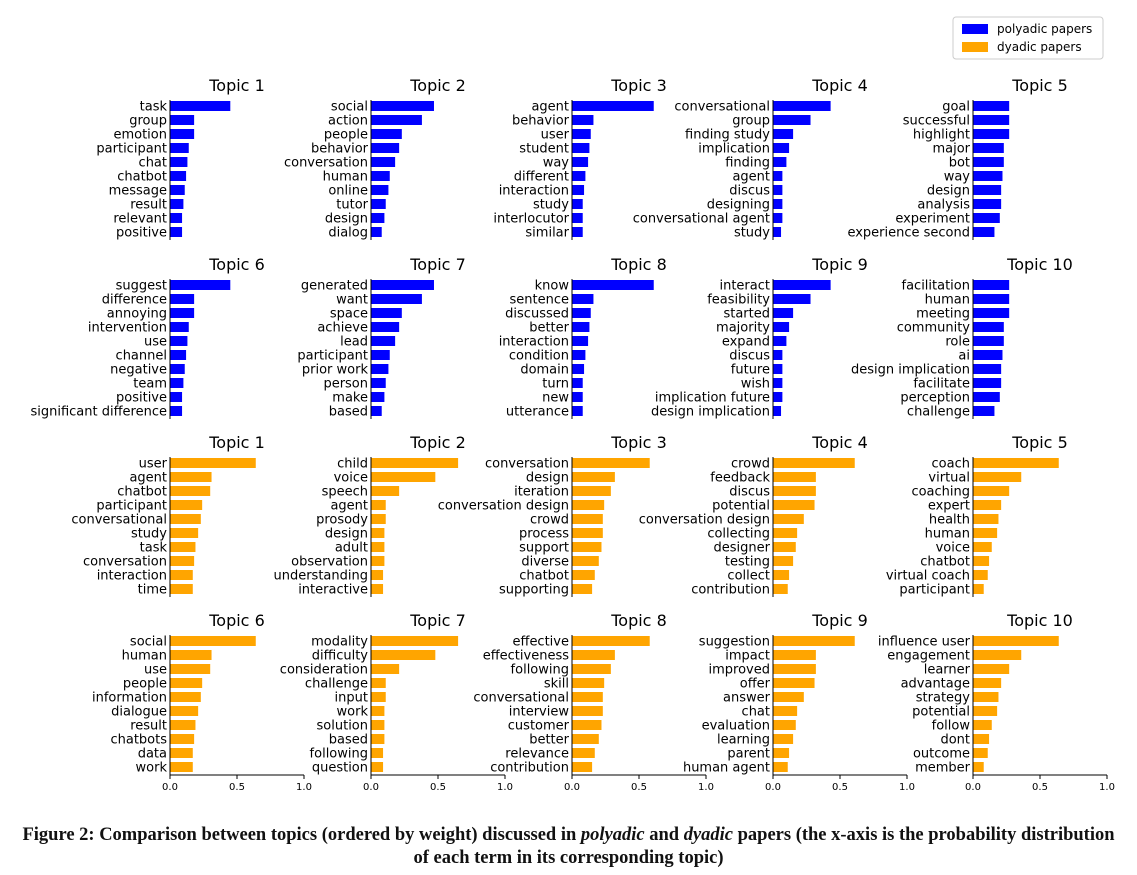 The width and height of the screenshot is (1137, 875). What do you see at coordinates (638, 620) in the screenshot?
I see `panel-title: Topic 8` at bounding box center [638, 620].